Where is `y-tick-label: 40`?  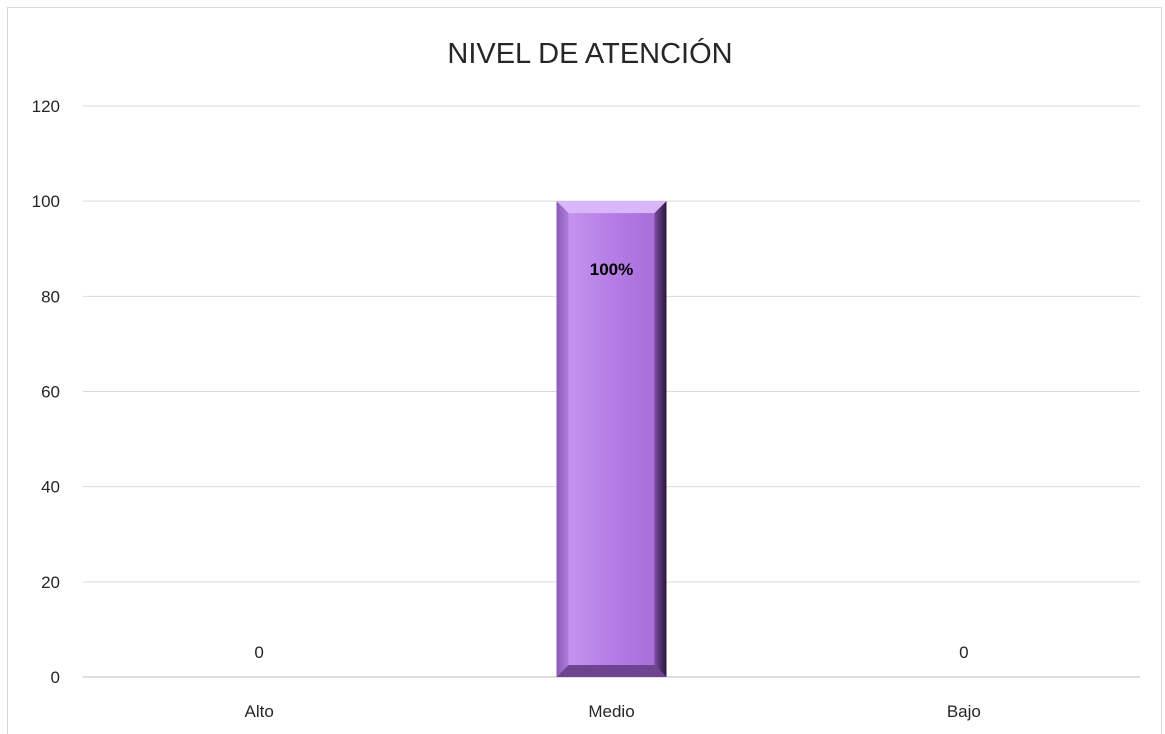
y-tick-label: 40 is located at coordinates (50, 487).